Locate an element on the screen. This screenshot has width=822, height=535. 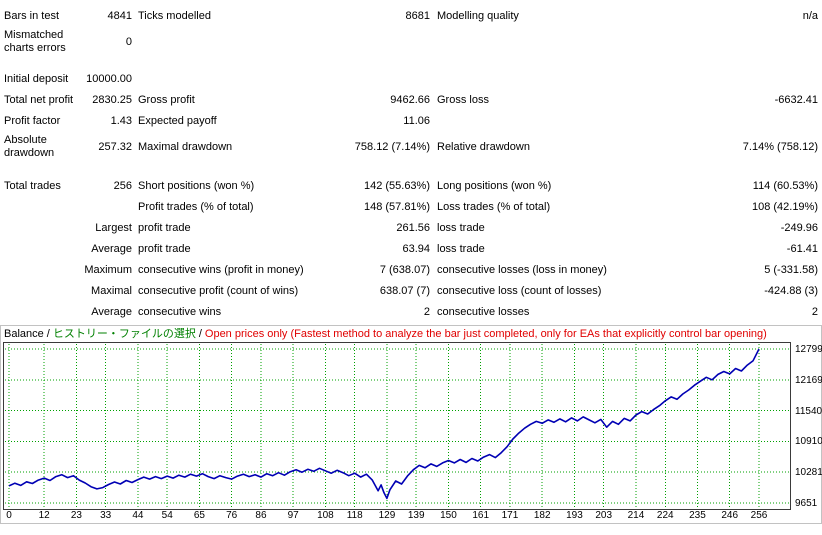
table-cell-l2: consecutive profit (count of wins) is located at coordinates (218, 291).